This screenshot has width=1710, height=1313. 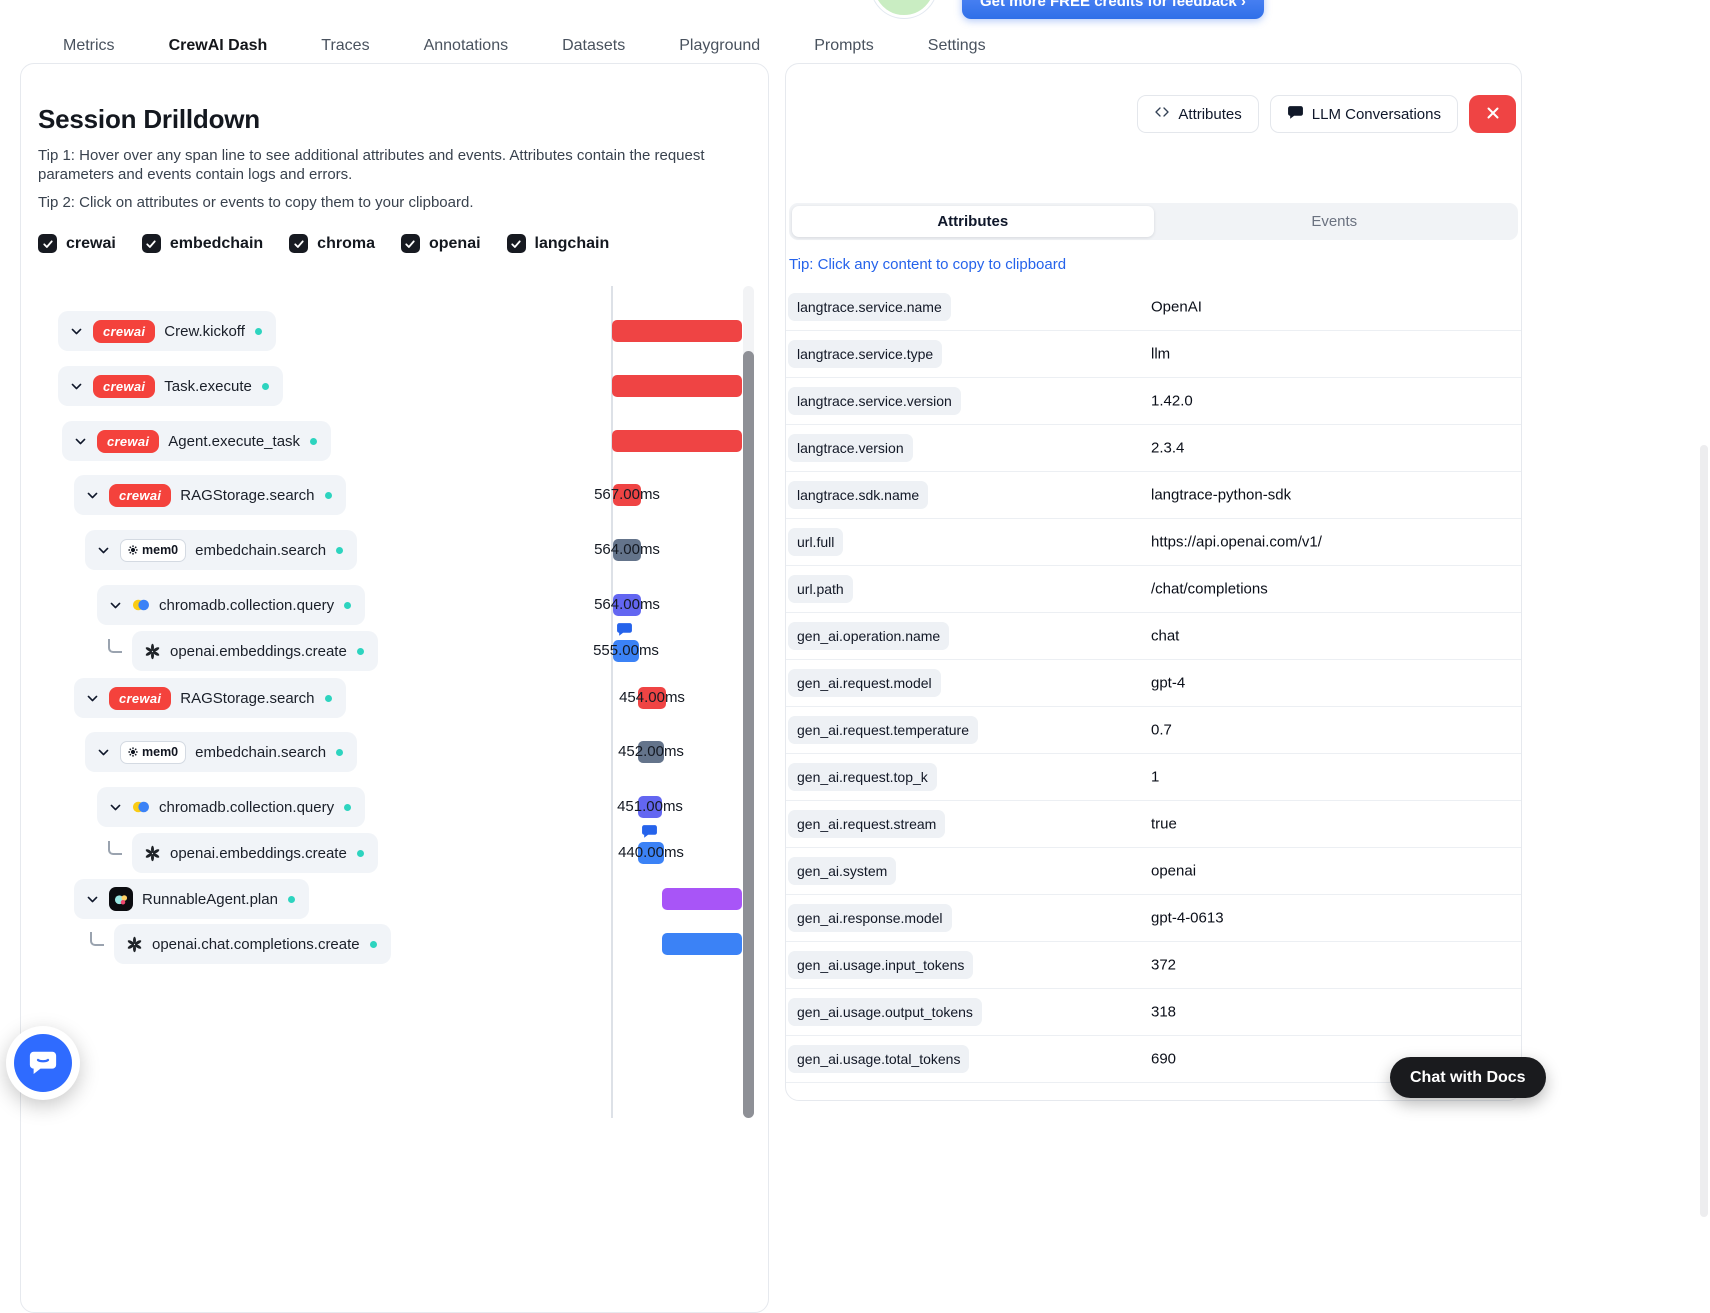 I want to click on filter-langchain: langchain, so click(x=557, y=243).